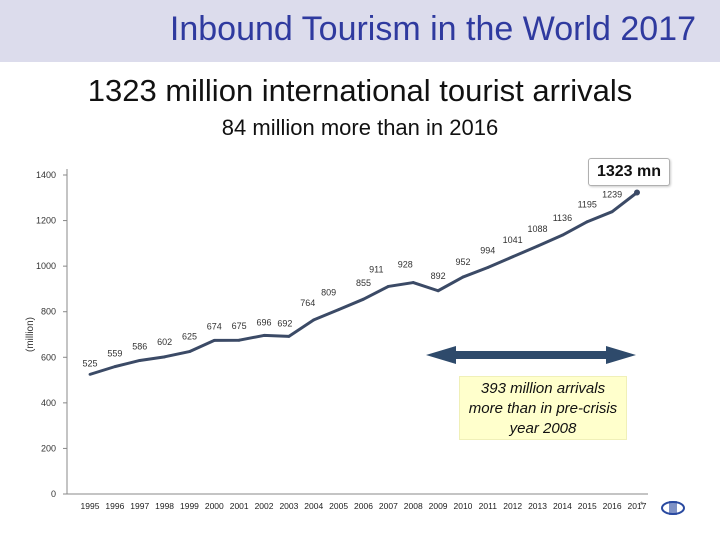  What do you see at coordinates (642, 505) in the screenshot?
I see `footnote-mark: *` at bounding box center [642, 505].